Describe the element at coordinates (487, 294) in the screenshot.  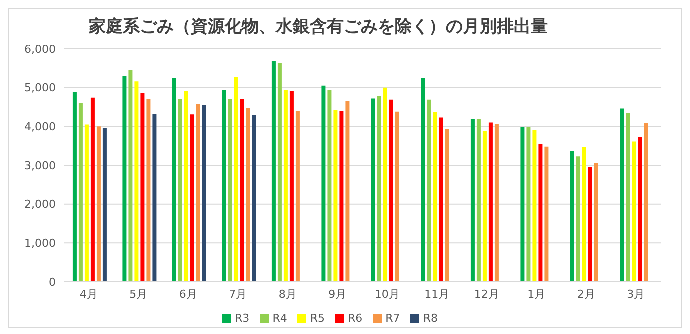
I see `x-tick-label: 12月` at that location.